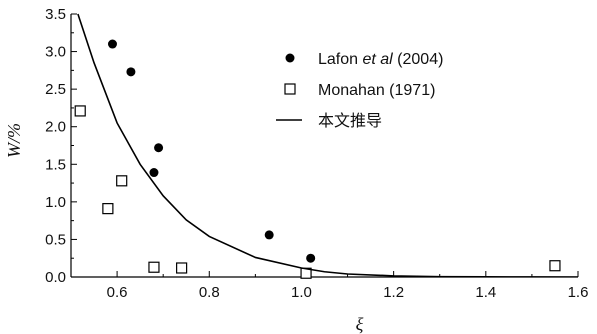  Describe the element at coordinates (14, 140) in the screenshot. I see `y-axis-title: W/%` at that location.